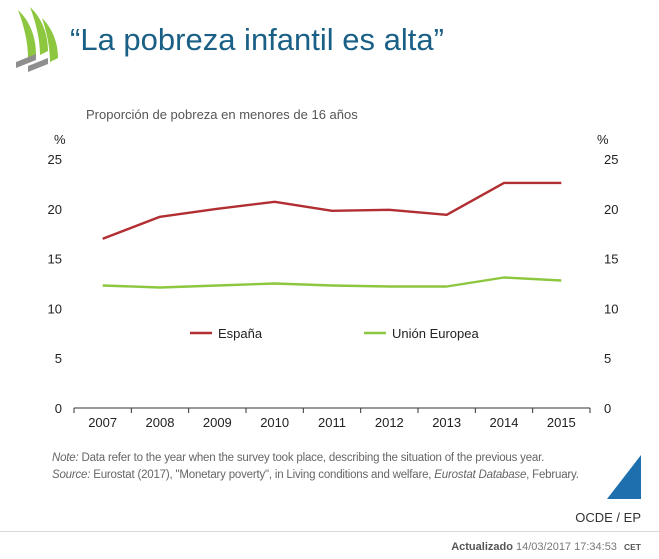 This screenshot has width=659, height=559. Describe the element at coordinates (160, 422) in the screenshot. I see `x-tick-label: 2008` at that location.